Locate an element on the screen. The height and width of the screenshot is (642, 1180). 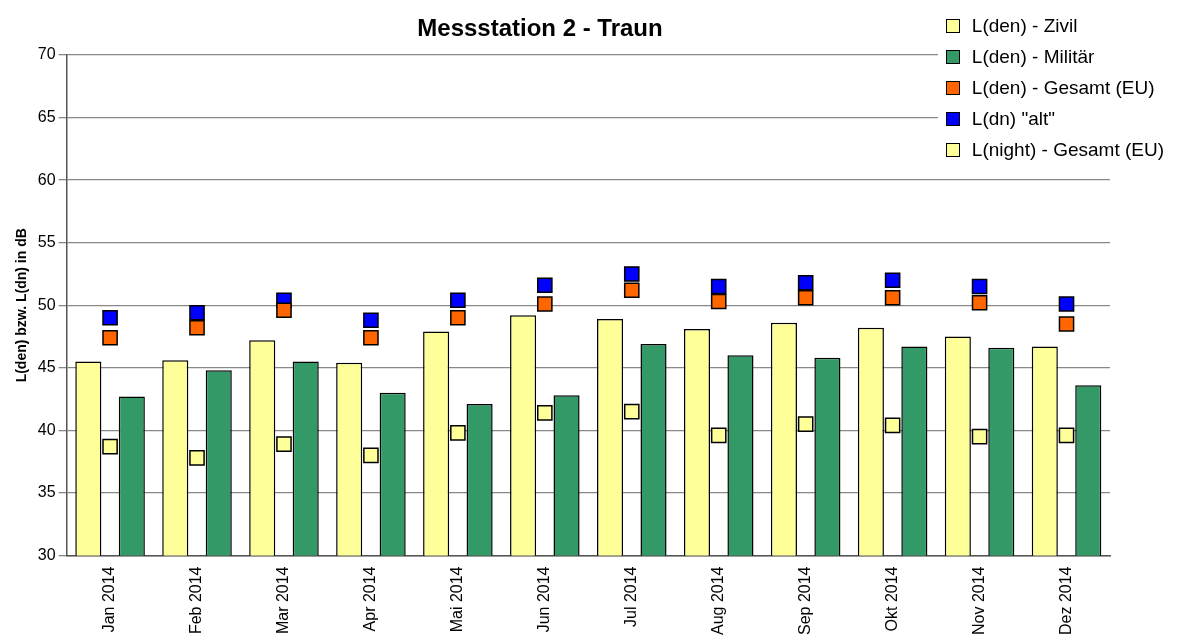
legend-label: L(den) - Militär is located at coordinates (1033, 56).